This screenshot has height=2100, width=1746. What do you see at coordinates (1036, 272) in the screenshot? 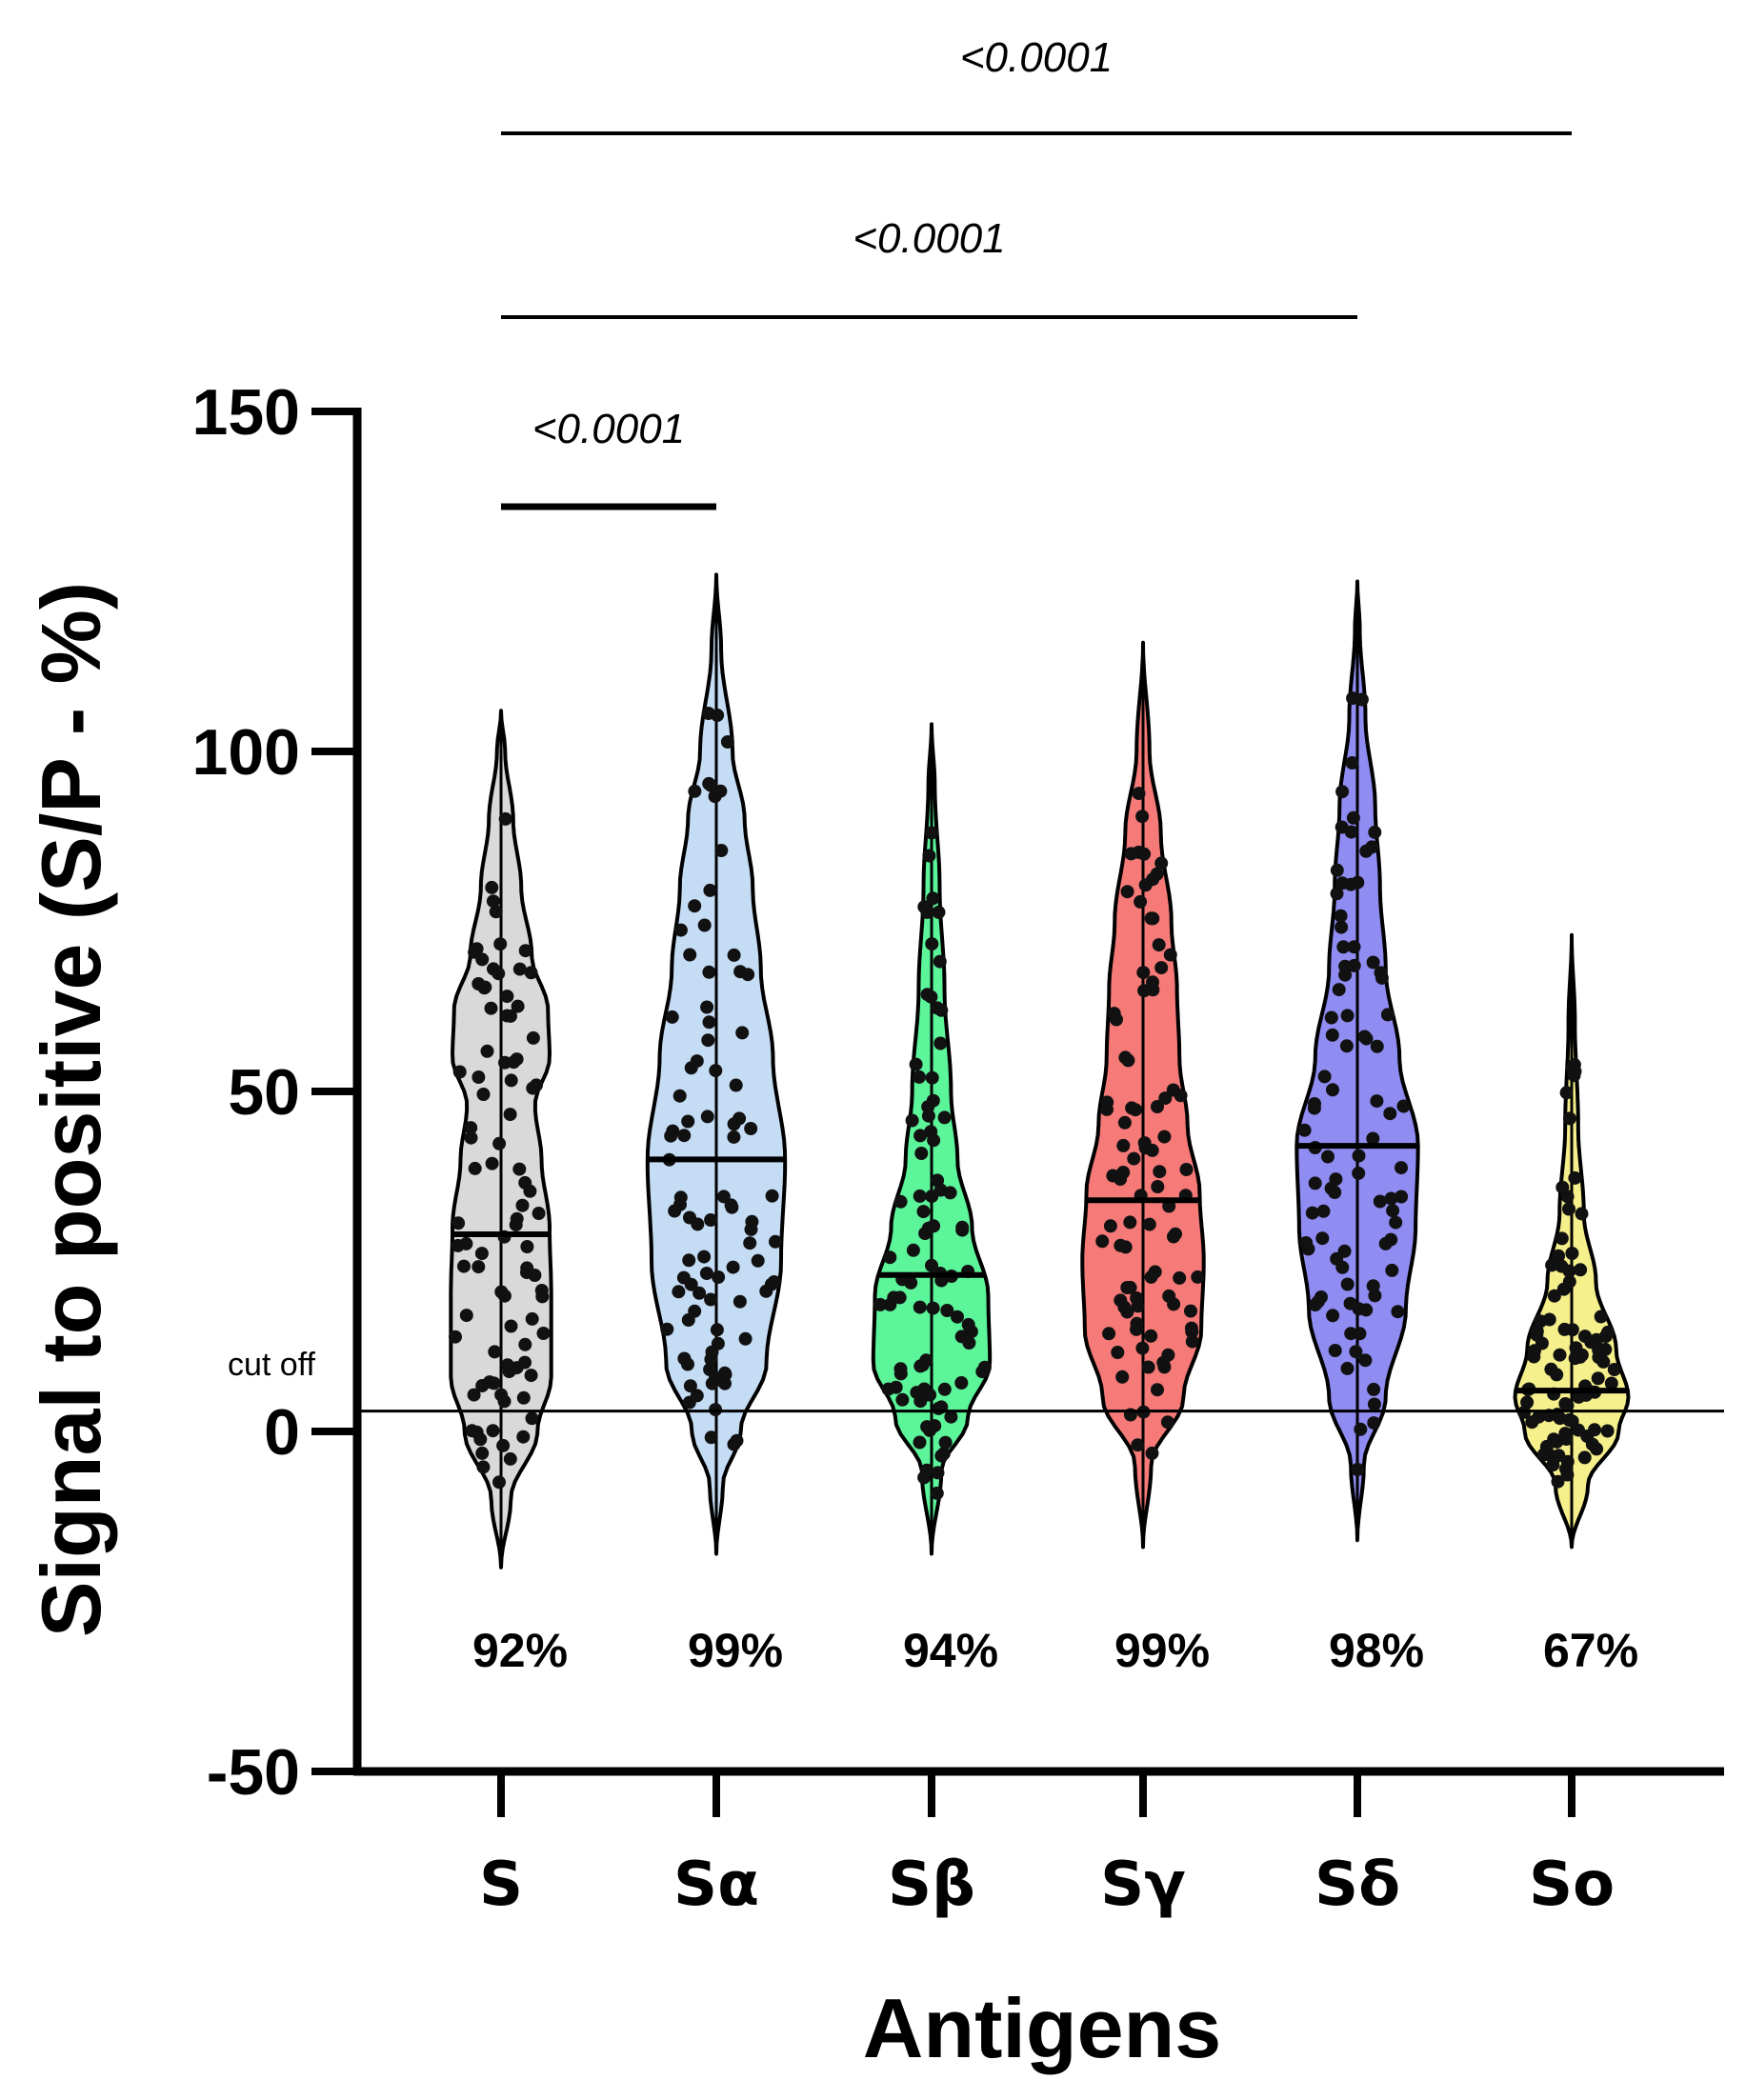
I see `comparison-layer: <0.0001 <0.0001 <0.0001` at bounding box center [1036, 272].